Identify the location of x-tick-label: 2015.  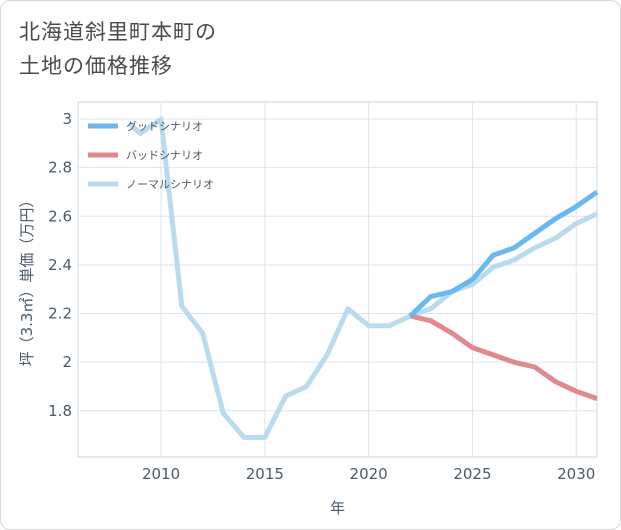
(265, 474).